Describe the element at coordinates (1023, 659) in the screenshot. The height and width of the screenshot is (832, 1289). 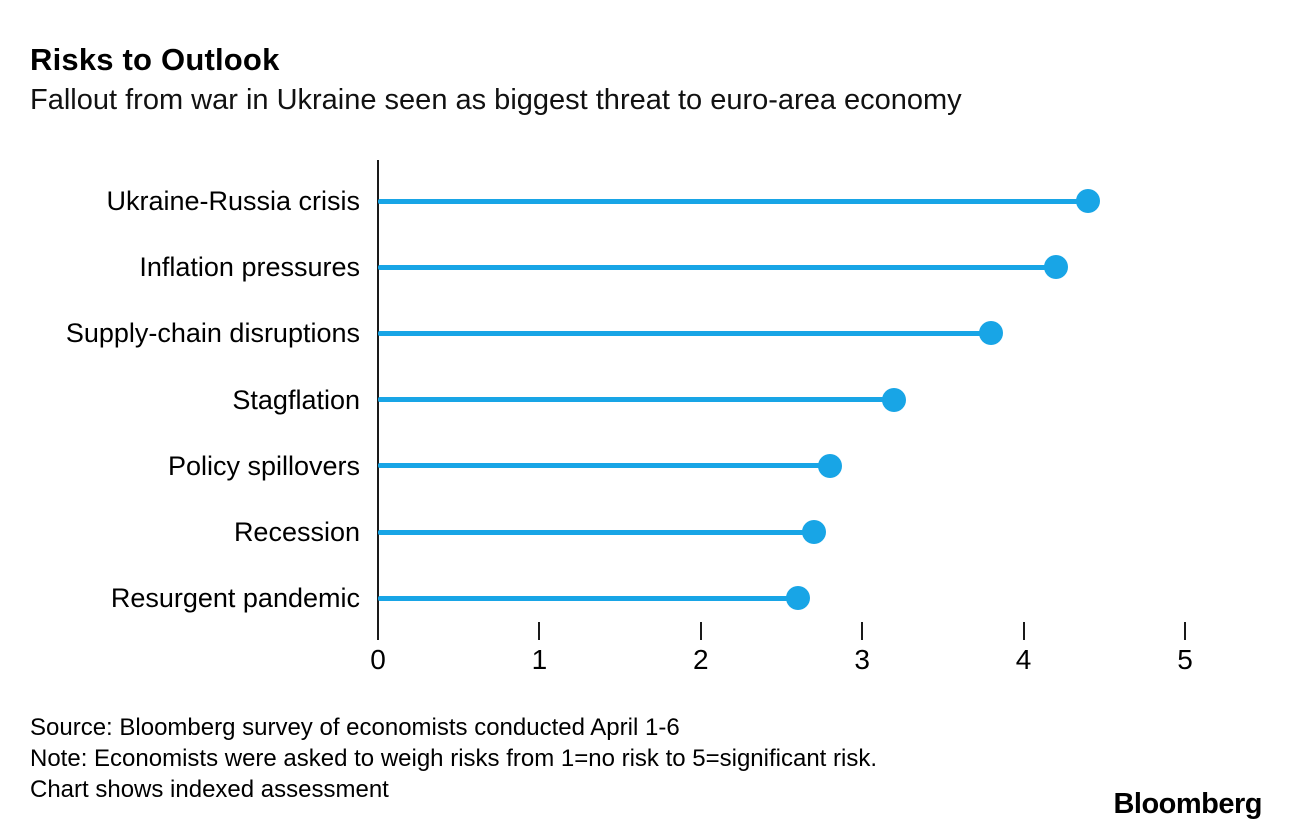
I see `x-axis-tick-label: 4` at that location.